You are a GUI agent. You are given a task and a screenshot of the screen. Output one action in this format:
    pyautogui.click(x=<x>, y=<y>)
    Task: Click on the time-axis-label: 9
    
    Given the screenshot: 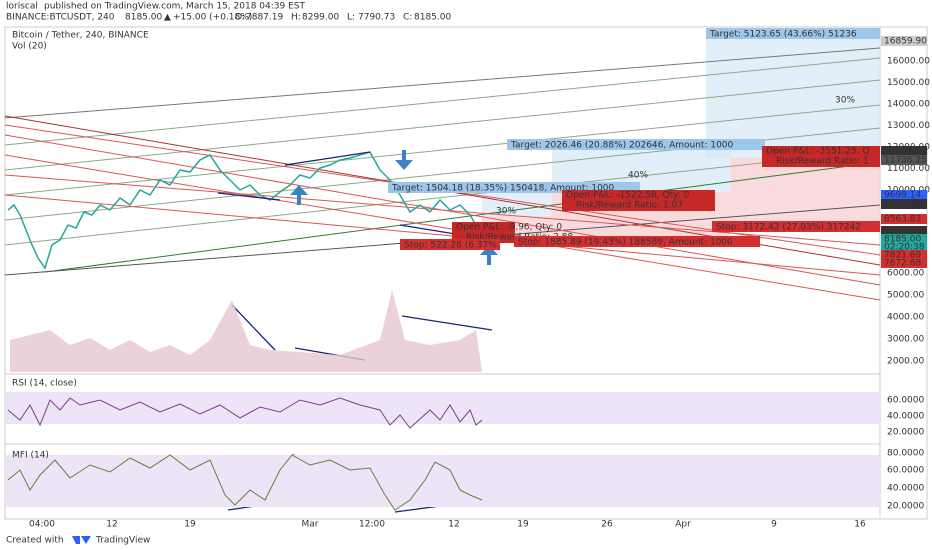 What is the action you would take?
    pyautogui.click(x=774, y=525)
    